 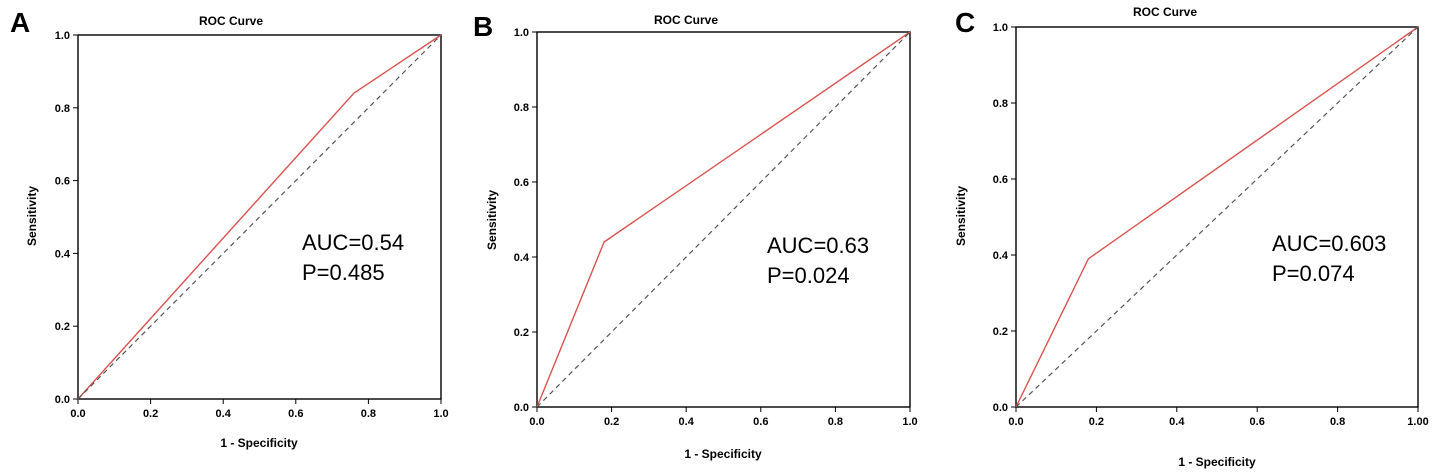 I want to click on p-value-annotation: P=0.024, so click(x=808, y=275).